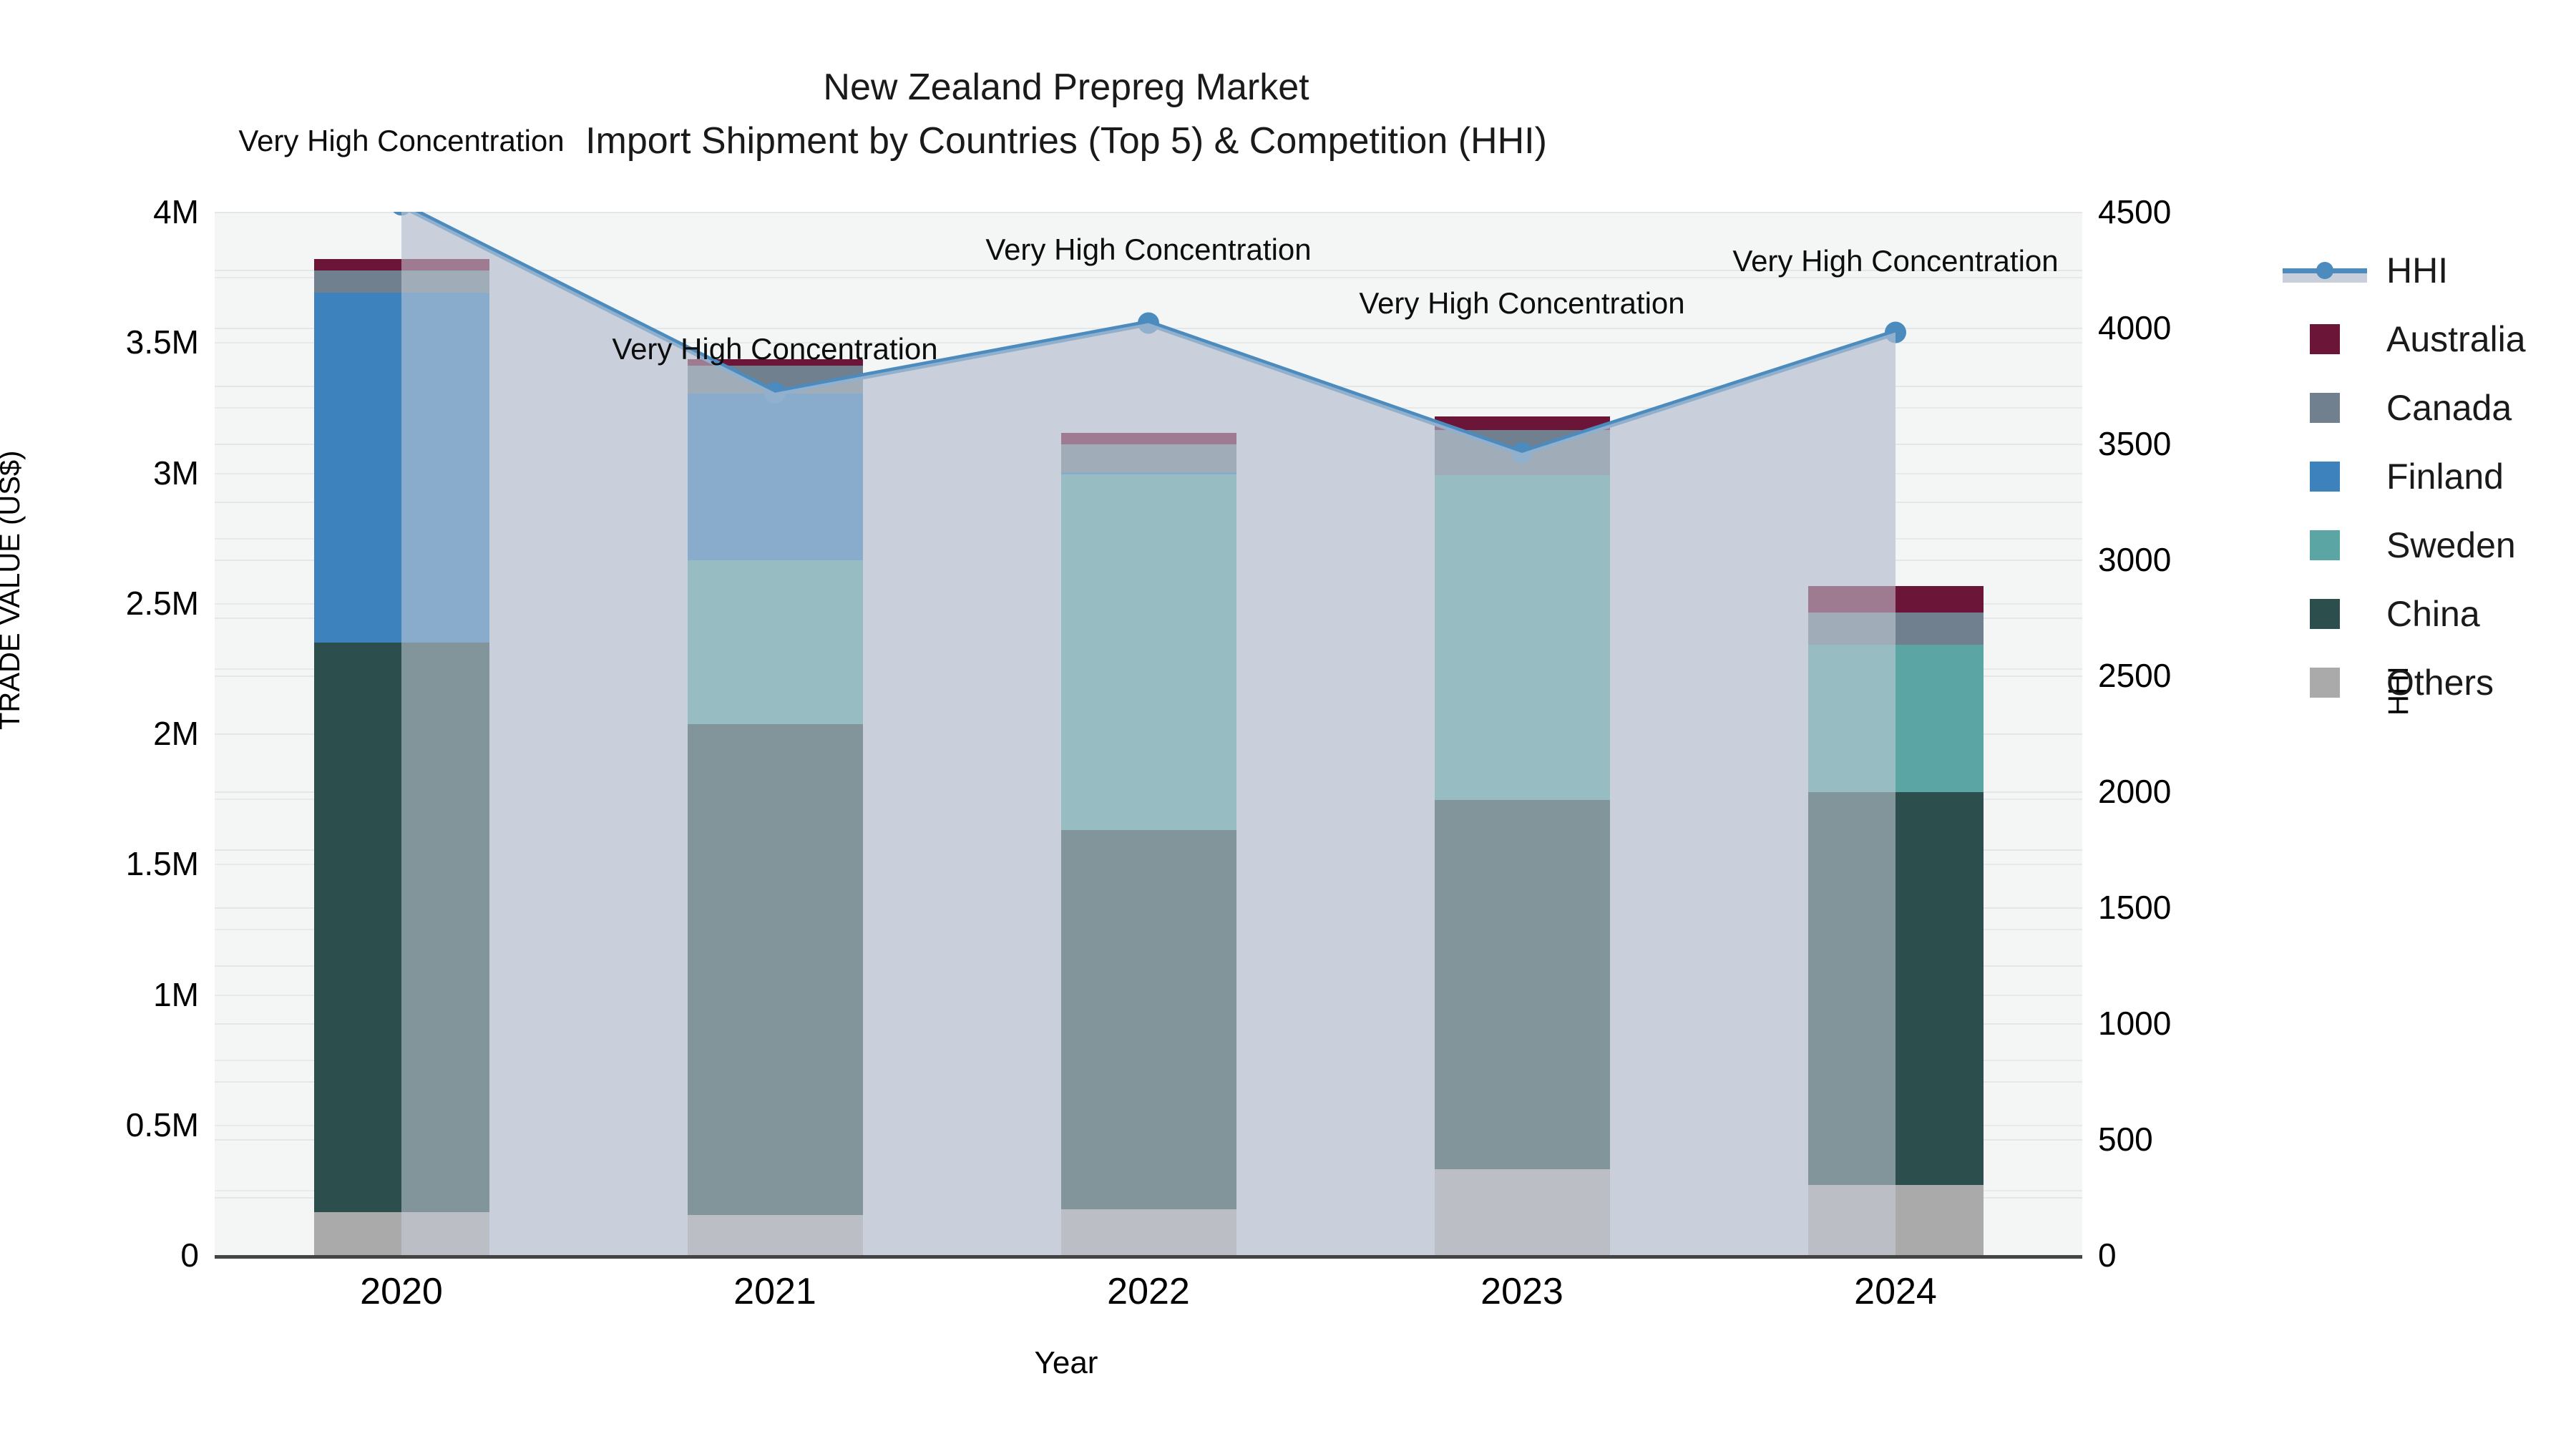 The width and height of the screenshot is (2576, 1449). What do you see at coordinates (2451, 545) in the screenshot?
I see `legend-label: Sweden` at bounding box center [2451, 545].